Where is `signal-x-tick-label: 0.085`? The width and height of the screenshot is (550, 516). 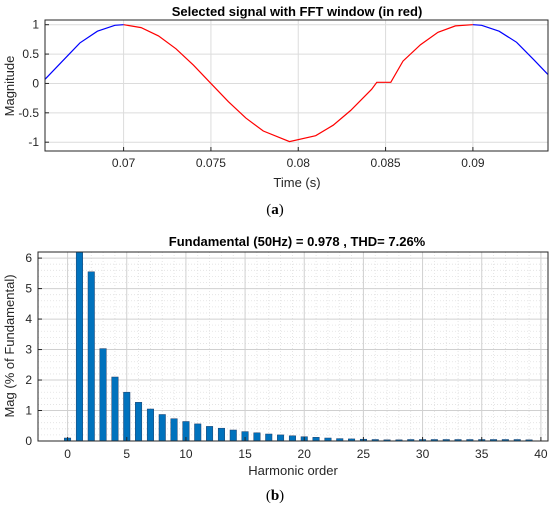
signal-x-tick-label: 0.085 is located at coordinates (386, 163).